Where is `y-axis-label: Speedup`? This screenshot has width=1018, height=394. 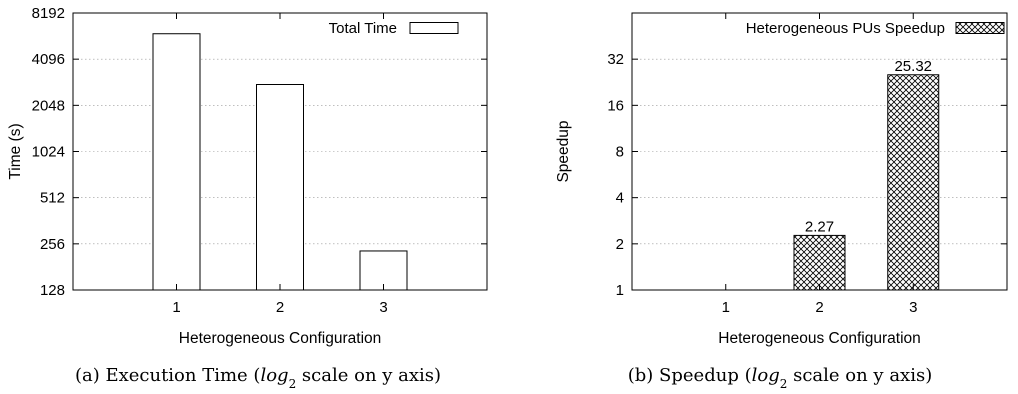 y-axis-label: Speedup is located at coordinates (563, 151).